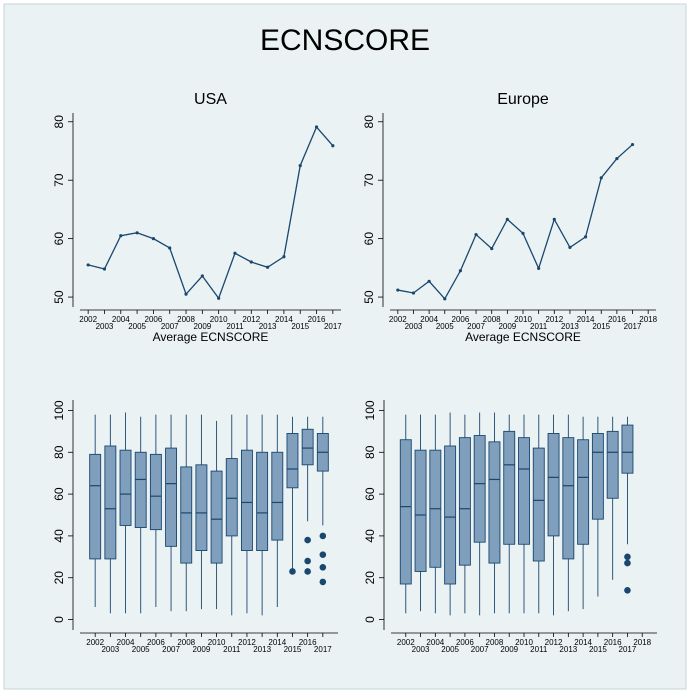 The height and width of the screenshot is (693, 690). I want to click on panel-title: USA, so click(210, 99).